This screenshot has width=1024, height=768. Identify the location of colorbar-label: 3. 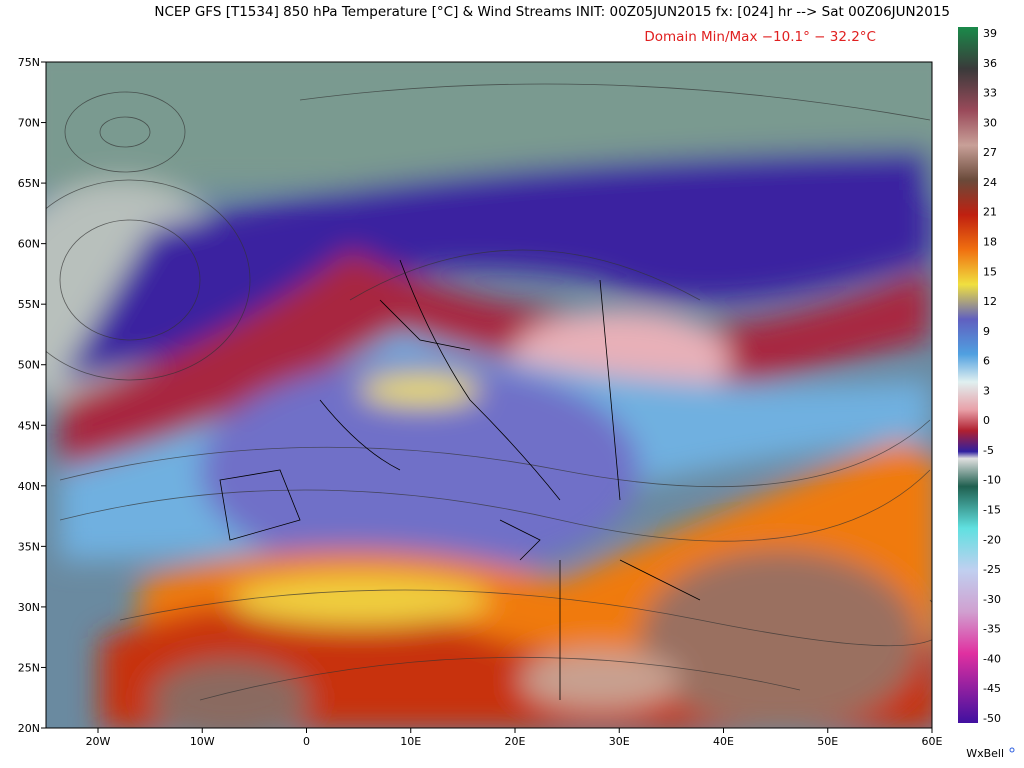
(986, 390).